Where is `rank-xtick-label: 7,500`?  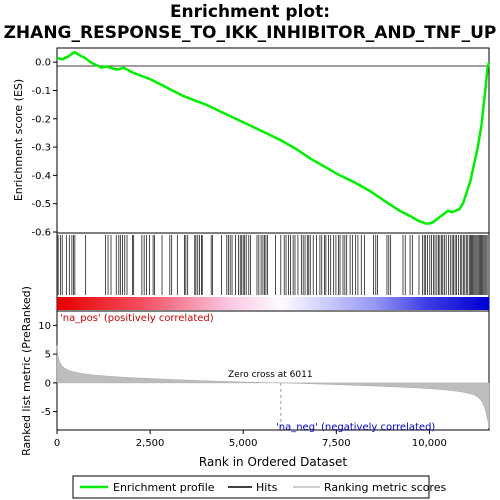
rank-xtick-label: 7,500 is located at coordinates (336, 443).